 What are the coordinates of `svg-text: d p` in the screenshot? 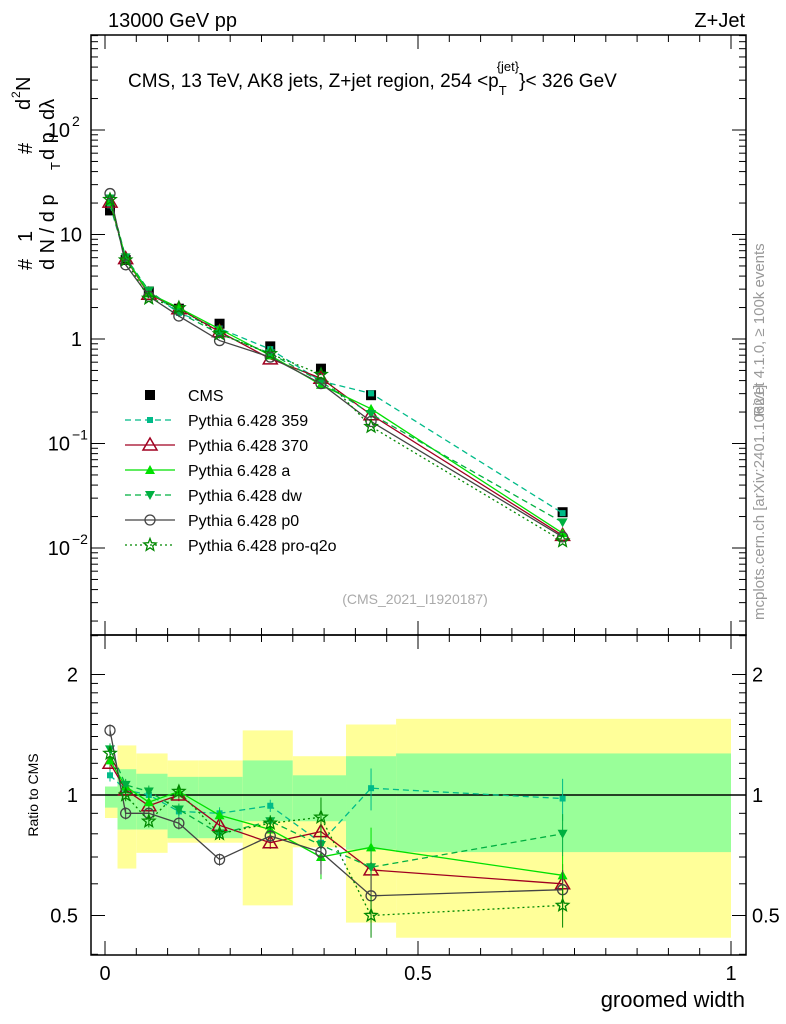 It's located at (48, 146).